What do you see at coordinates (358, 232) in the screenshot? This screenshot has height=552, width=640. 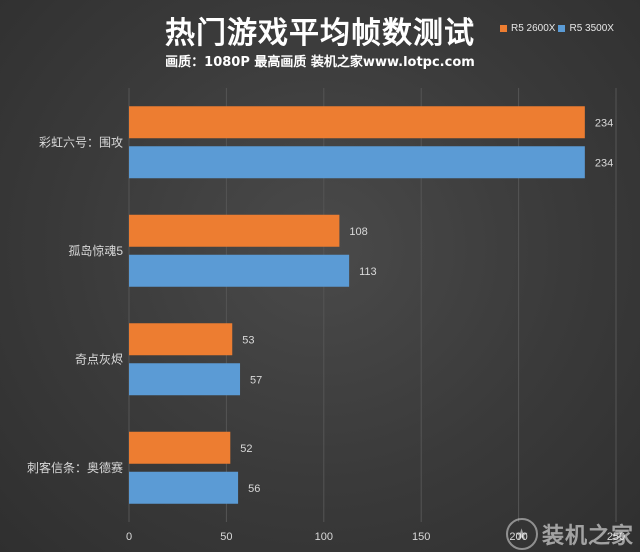 I see `data-label: 108` at bounding box center [358, 232].